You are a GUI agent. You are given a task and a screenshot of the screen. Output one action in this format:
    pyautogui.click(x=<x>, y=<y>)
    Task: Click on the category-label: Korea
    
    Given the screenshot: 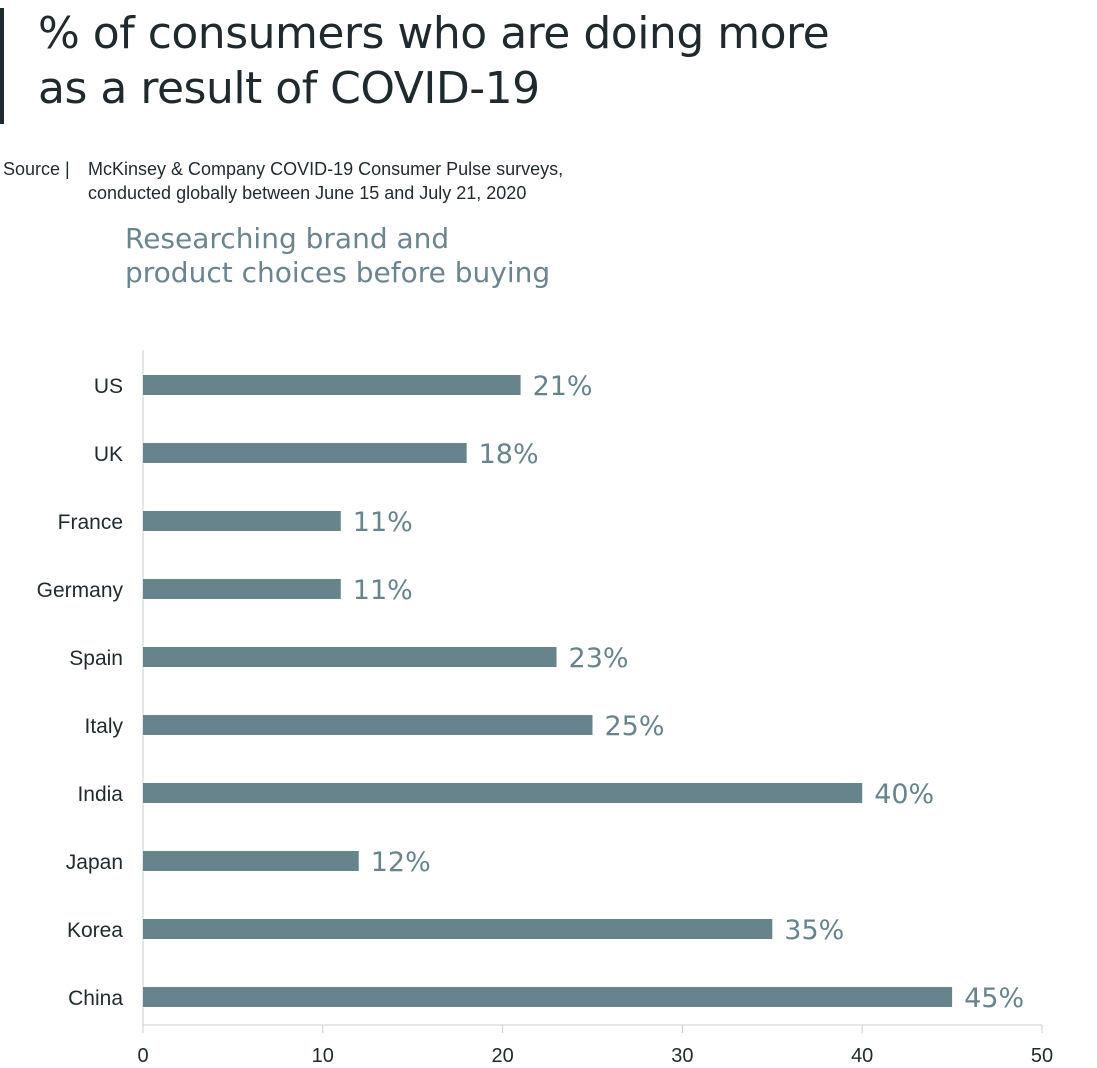 What is the action you would take?
    pyautogui.click(x=95, y=930)
    